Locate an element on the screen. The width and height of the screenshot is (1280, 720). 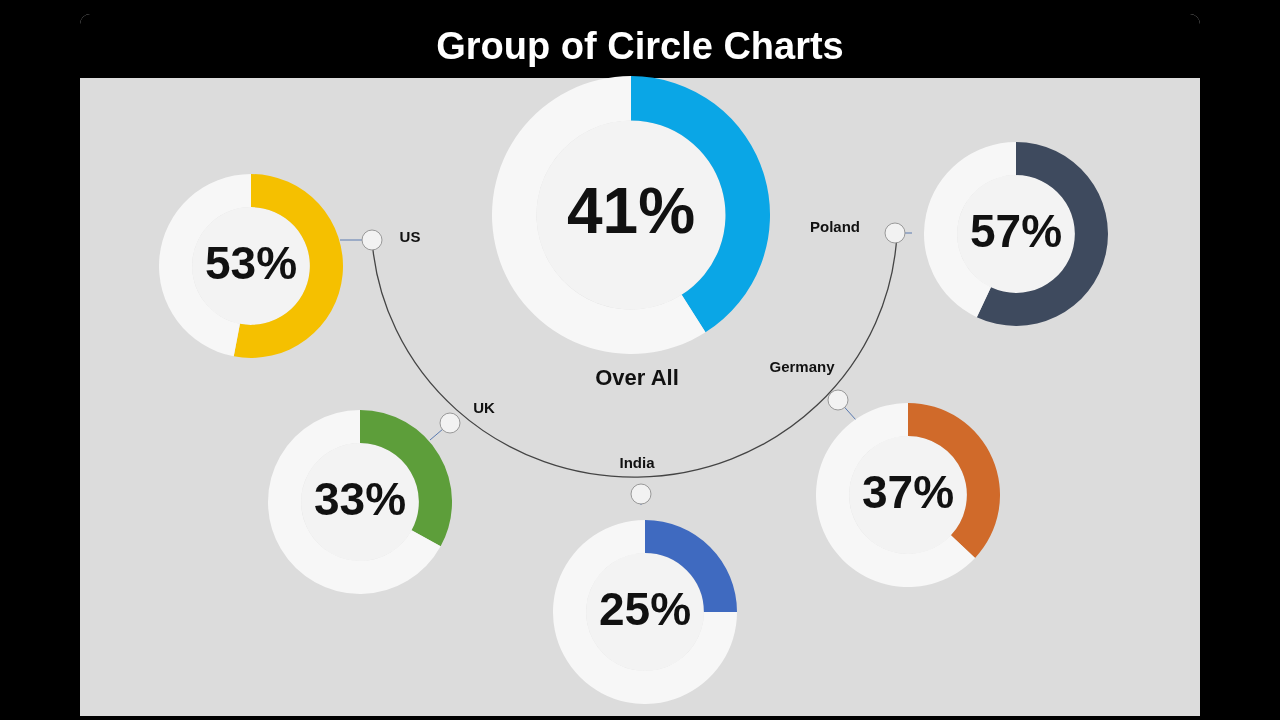
text: Group of Circle Charts is located at coordinates (640, 46).